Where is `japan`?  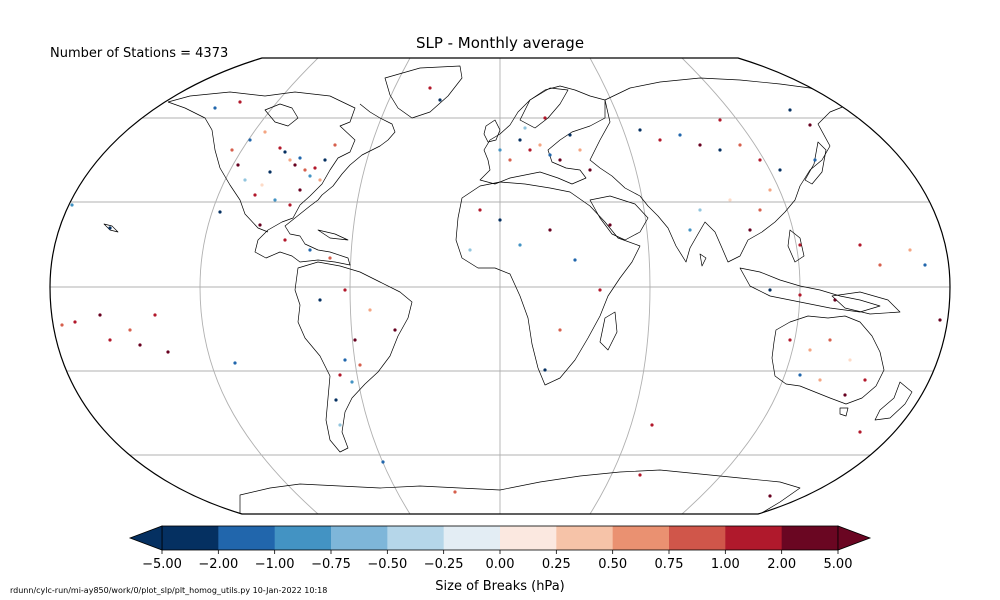
japan is located at coordinates (815, 163).